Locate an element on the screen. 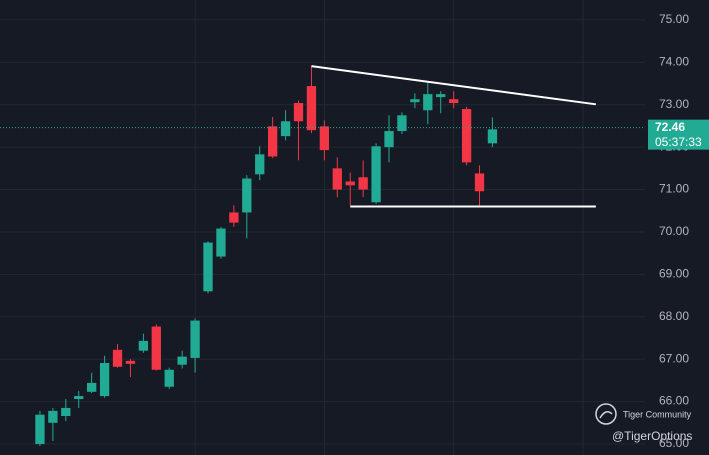 The width and height of the screenshot is (709, 455). y-tick-label: 70.00 is located at coordinates (674, 231).